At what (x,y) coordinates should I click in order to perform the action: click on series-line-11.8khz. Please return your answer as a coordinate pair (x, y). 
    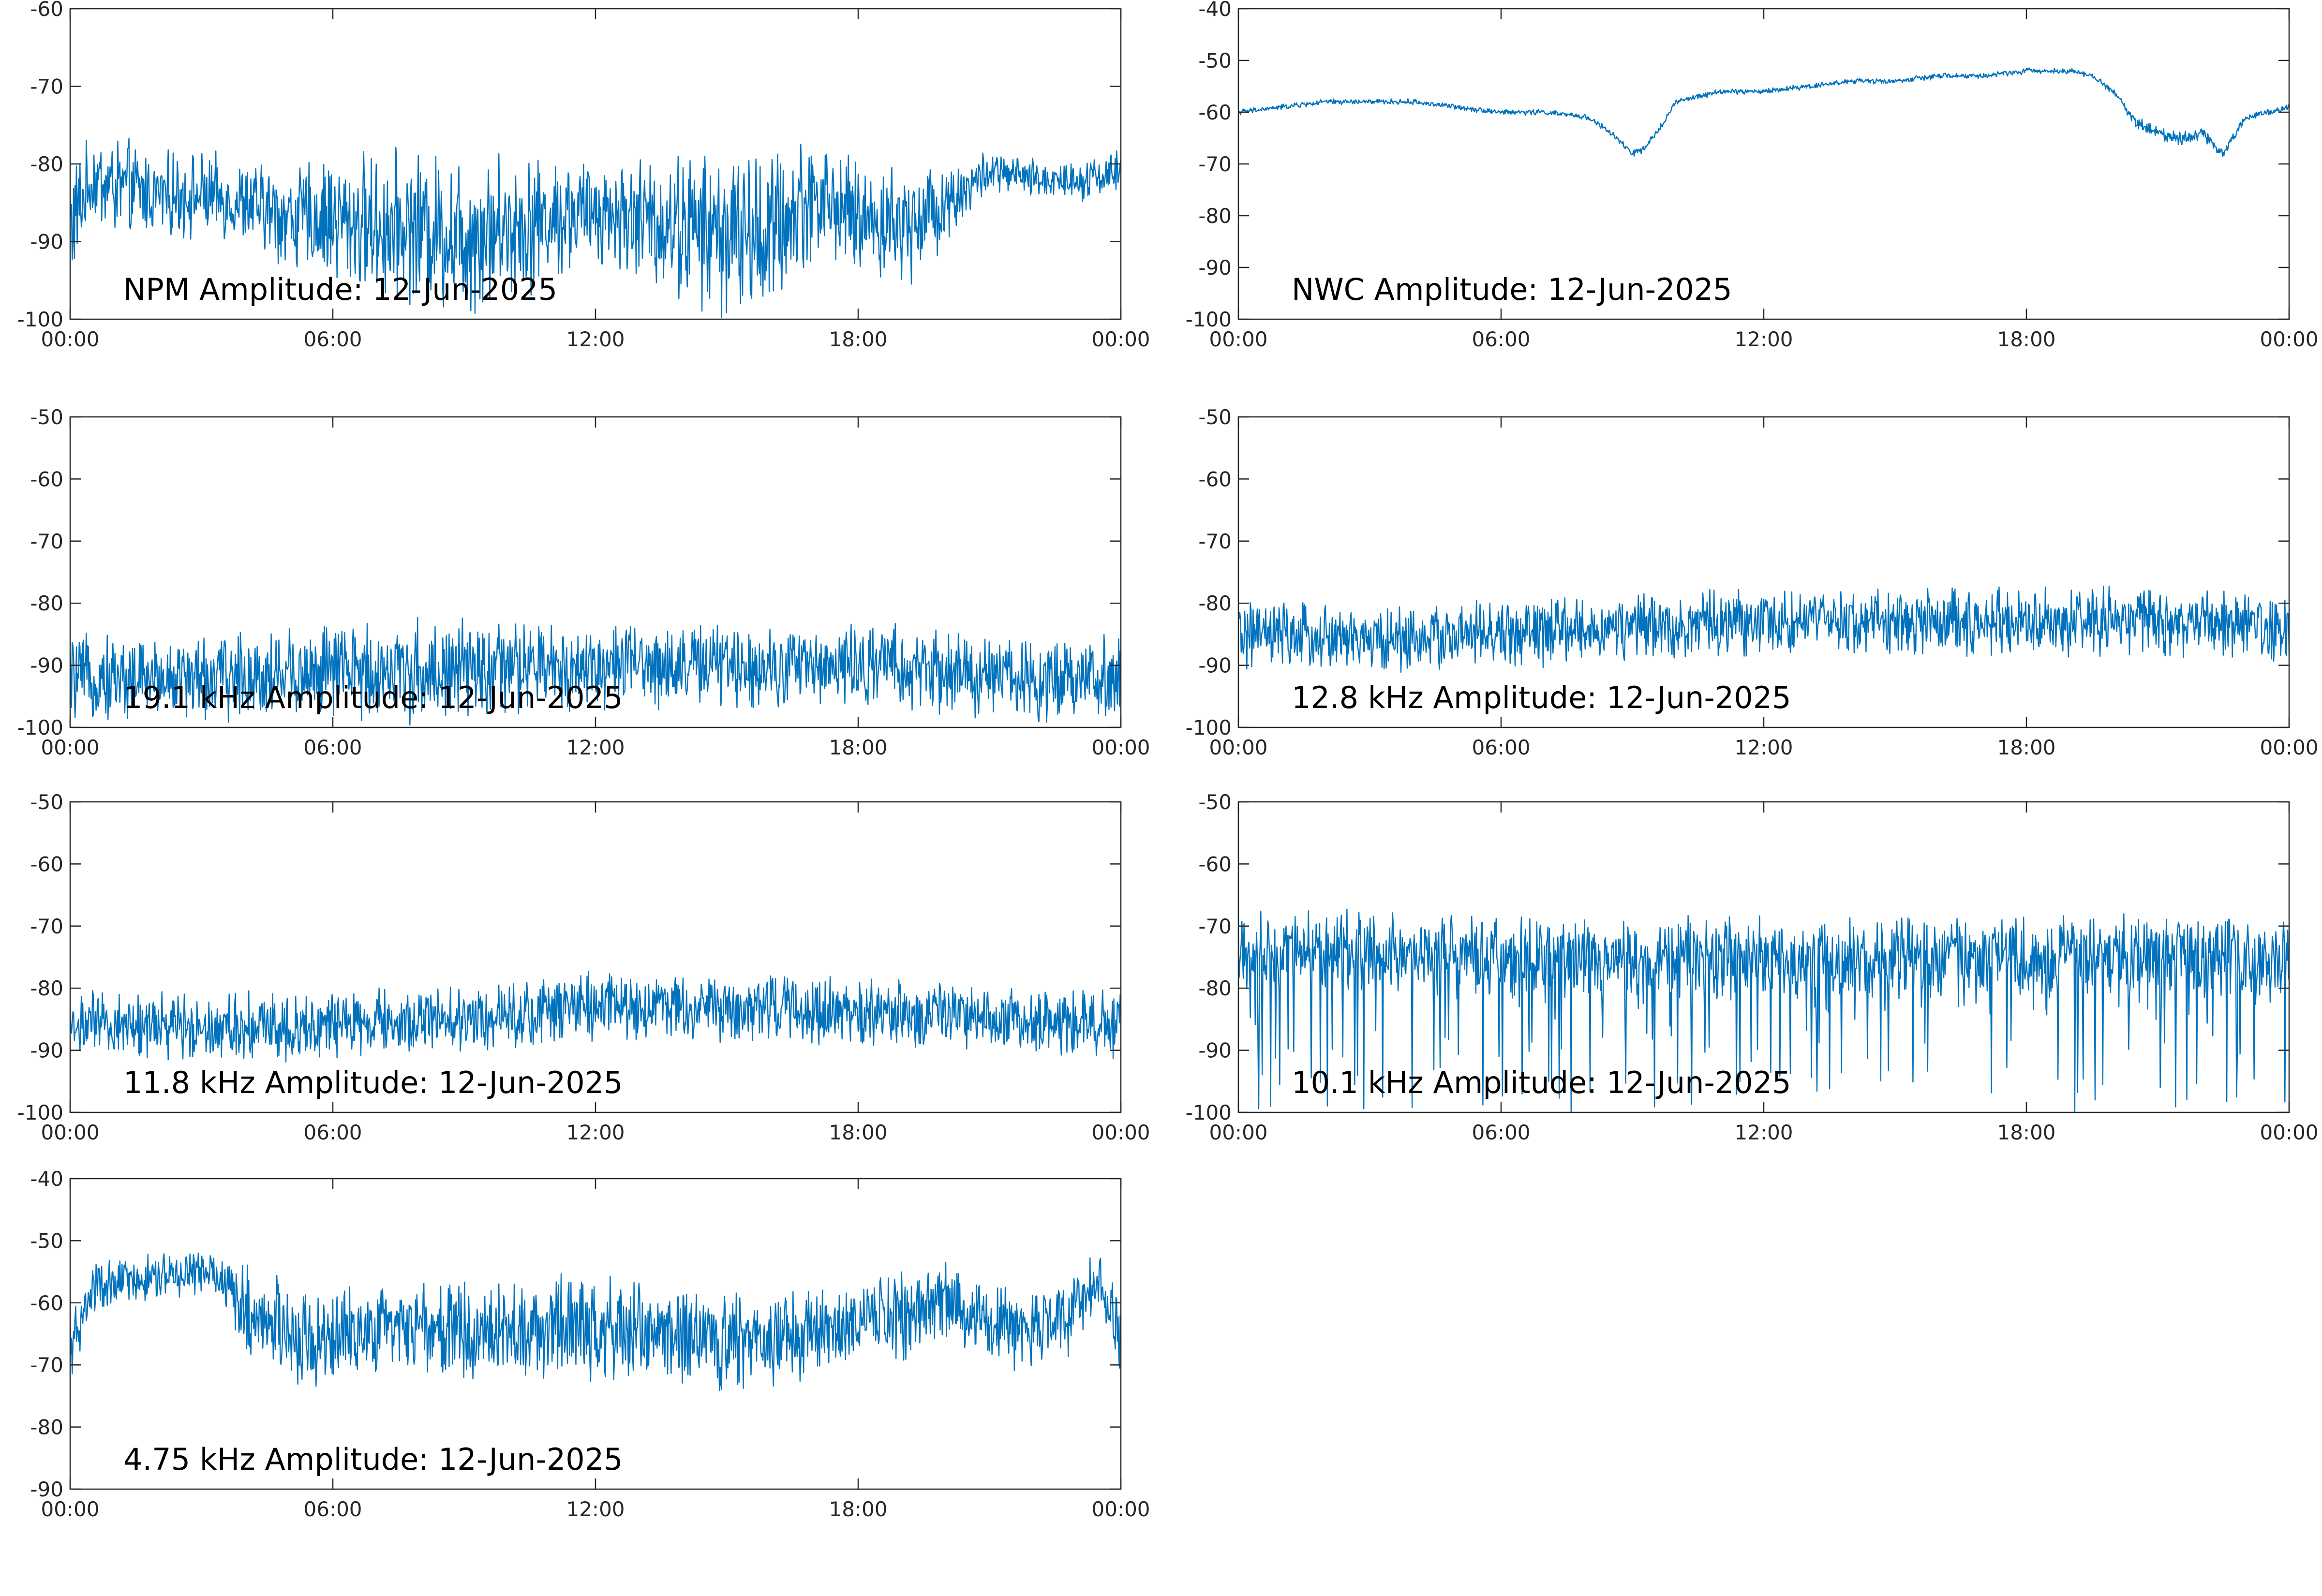
    Looking at the image, I should click on (595, 1017).